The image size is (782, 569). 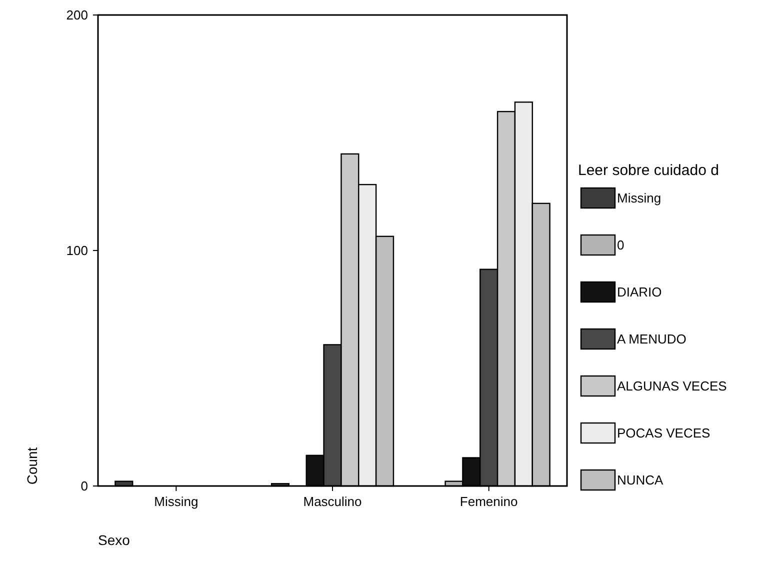 I want to click on y-tick-label: 200, so click(x=77, y=15).